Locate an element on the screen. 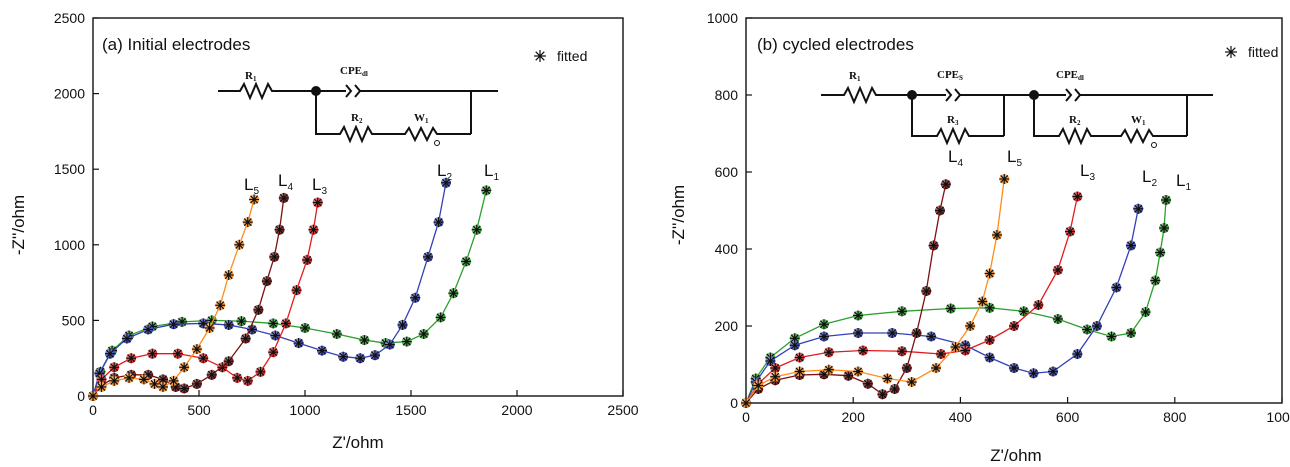 The image size is (1290, 467). x-tick-label-b: 400 is located at coordinates (961, 417).